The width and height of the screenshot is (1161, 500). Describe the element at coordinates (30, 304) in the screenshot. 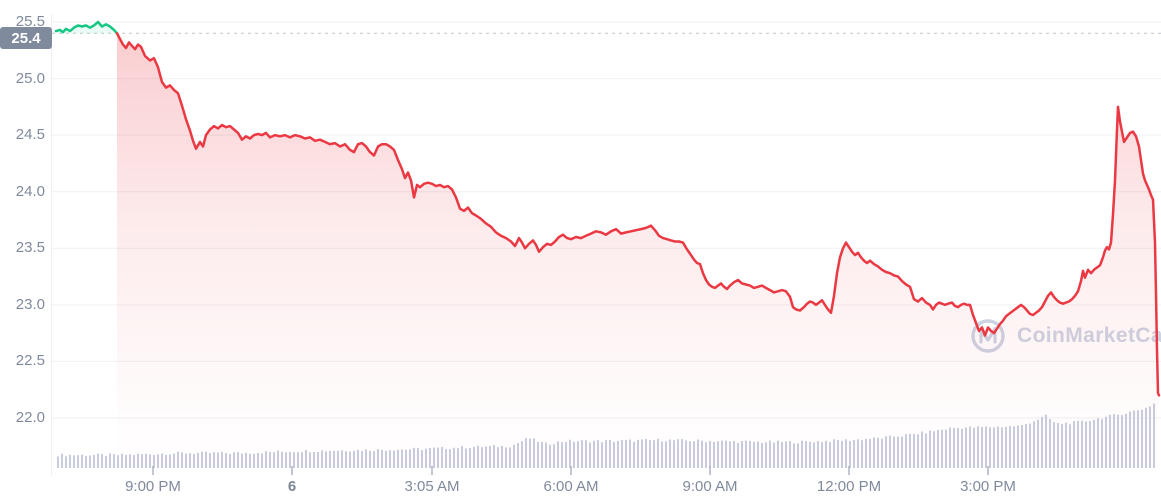

I see `y-axis-label: 23.0` at that location.